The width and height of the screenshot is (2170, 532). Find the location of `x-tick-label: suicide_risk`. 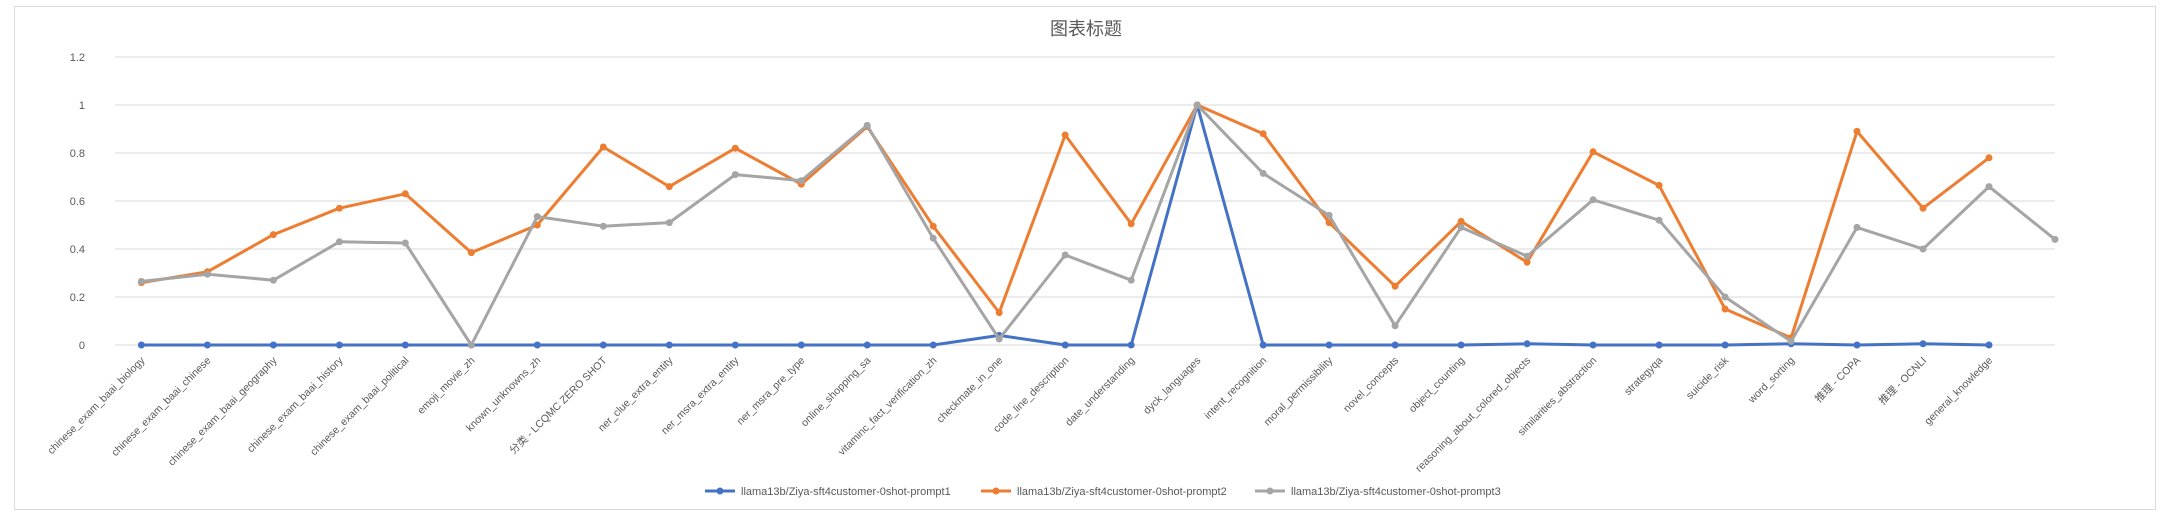

x-tick-label: suicide_risk is located at coordinates (1708, 378).